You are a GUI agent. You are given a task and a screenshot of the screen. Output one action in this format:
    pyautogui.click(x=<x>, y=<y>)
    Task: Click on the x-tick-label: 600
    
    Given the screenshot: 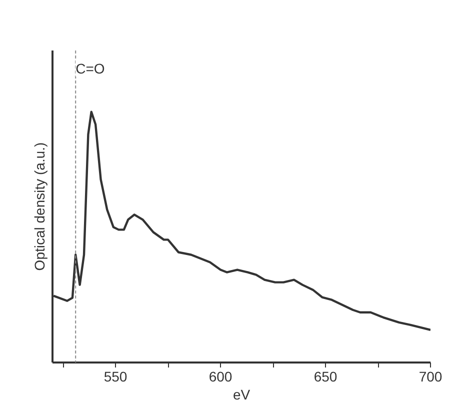 What is the action you would take?
    pyautogui.click(x=220, y=376)
    